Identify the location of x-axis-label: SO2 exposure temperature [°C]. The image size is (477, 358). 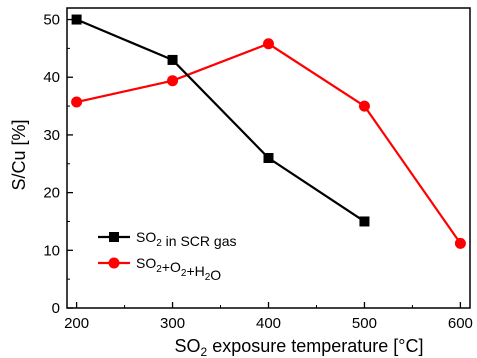
(298, 347).